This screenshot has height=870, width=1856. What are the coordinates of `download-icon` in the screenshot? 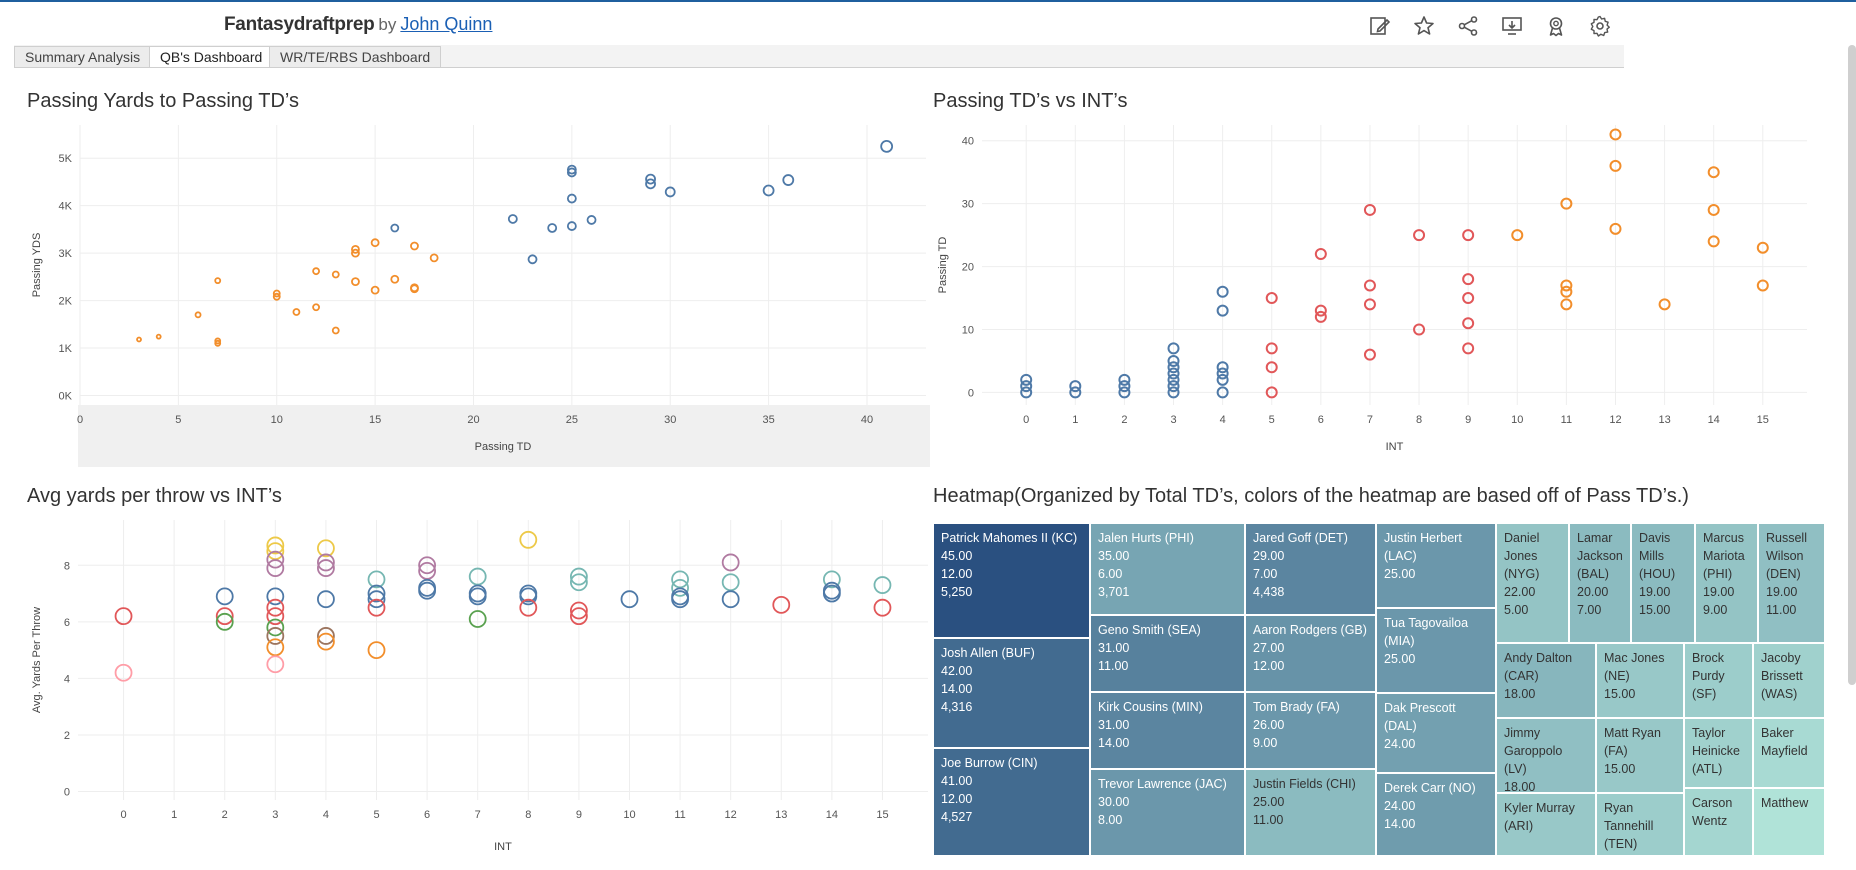 It's located at (1512, 26).